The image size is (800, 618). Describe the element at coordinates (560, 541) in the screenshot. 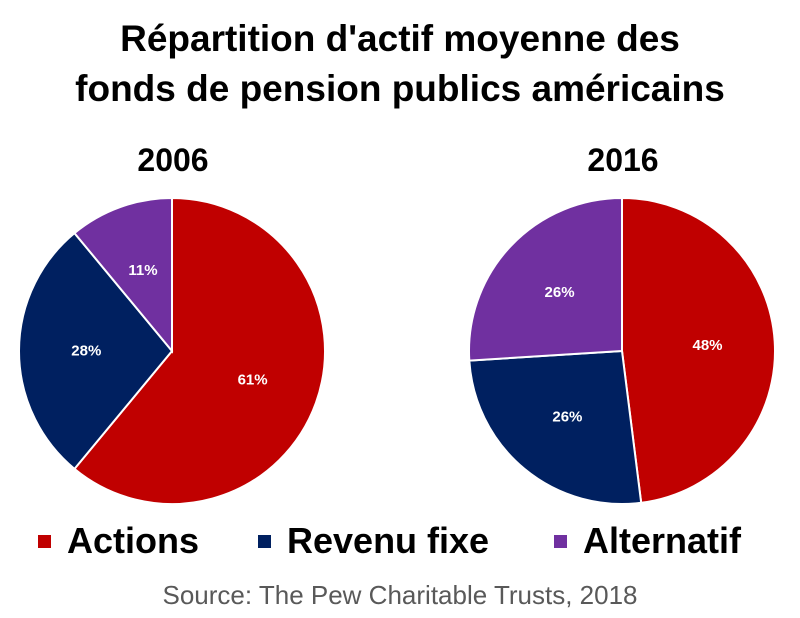

I see `legend-swatch-alternatif` at that location.